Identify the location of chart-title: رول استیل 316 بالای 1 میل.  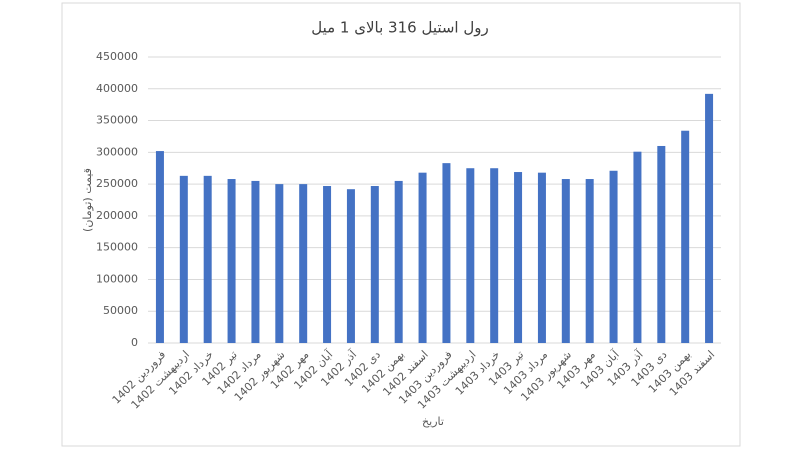
(400, 28).